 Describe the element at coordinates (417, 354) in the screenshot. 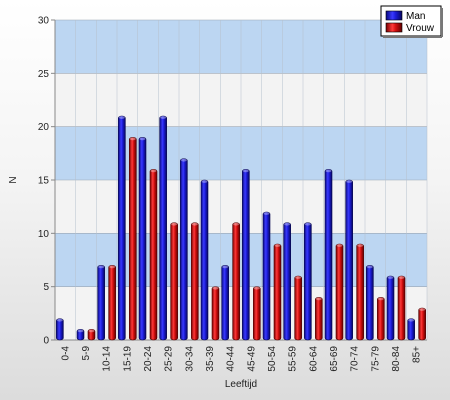

I see `x-tick-label: 85+` at that location.